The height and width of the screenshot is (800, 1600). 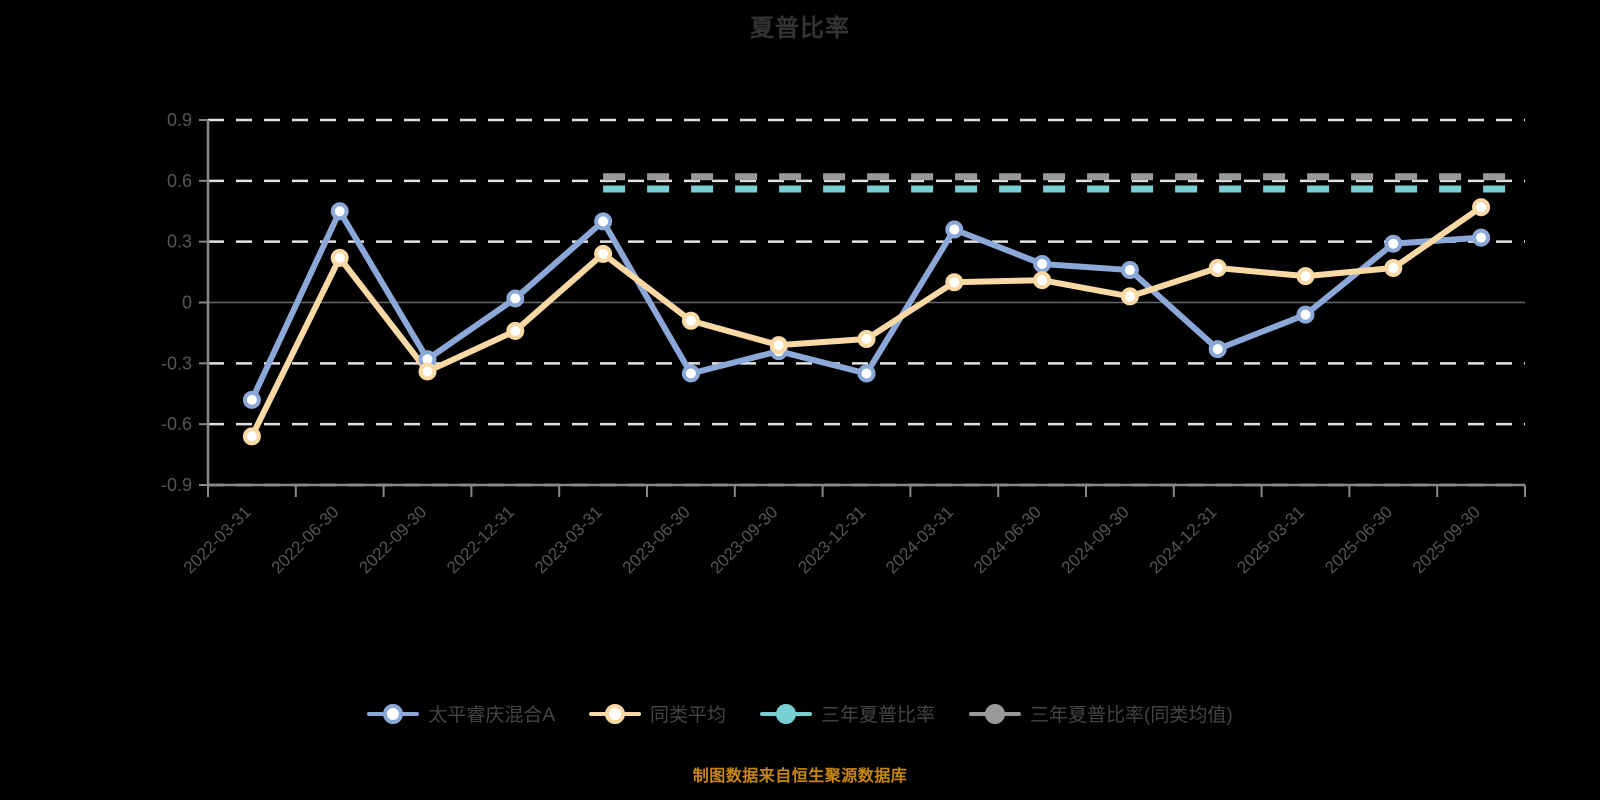 I want to click on chart-legend: 太平睿庆混合A 同类平均 三年夏普比率 三年夏普比率(同类均值), so click(x=800, y=713).